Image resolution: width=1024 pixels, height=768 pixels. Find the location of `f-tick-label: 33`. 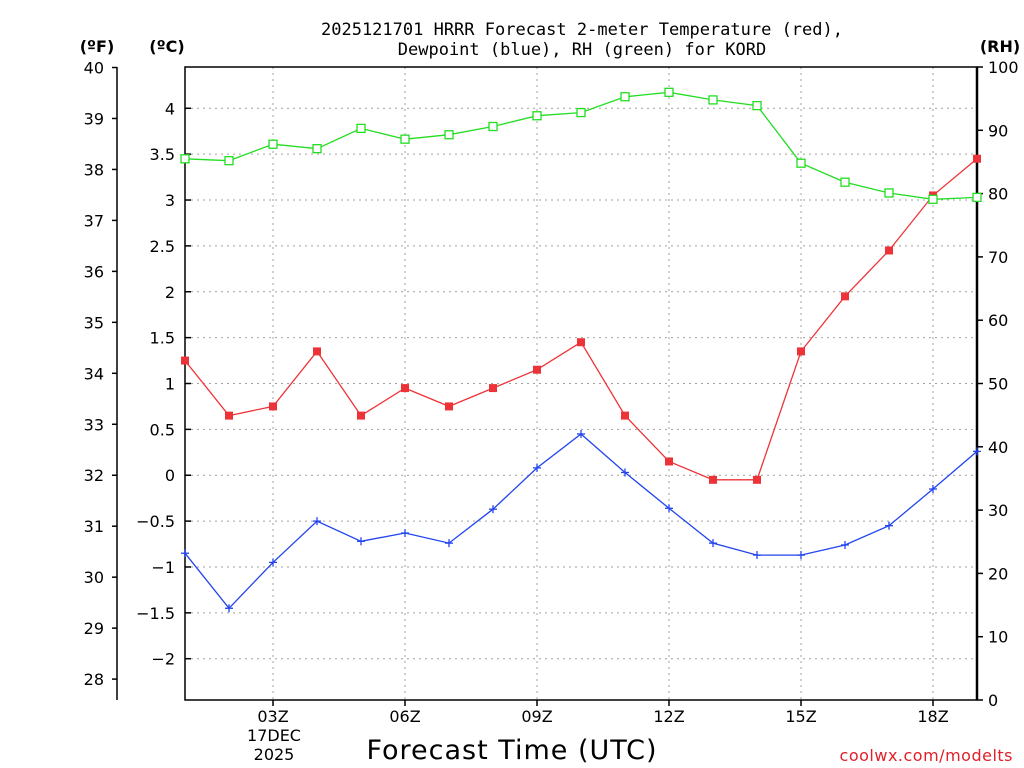

f-tick-label: 33 is located at coordinates (94, 424).